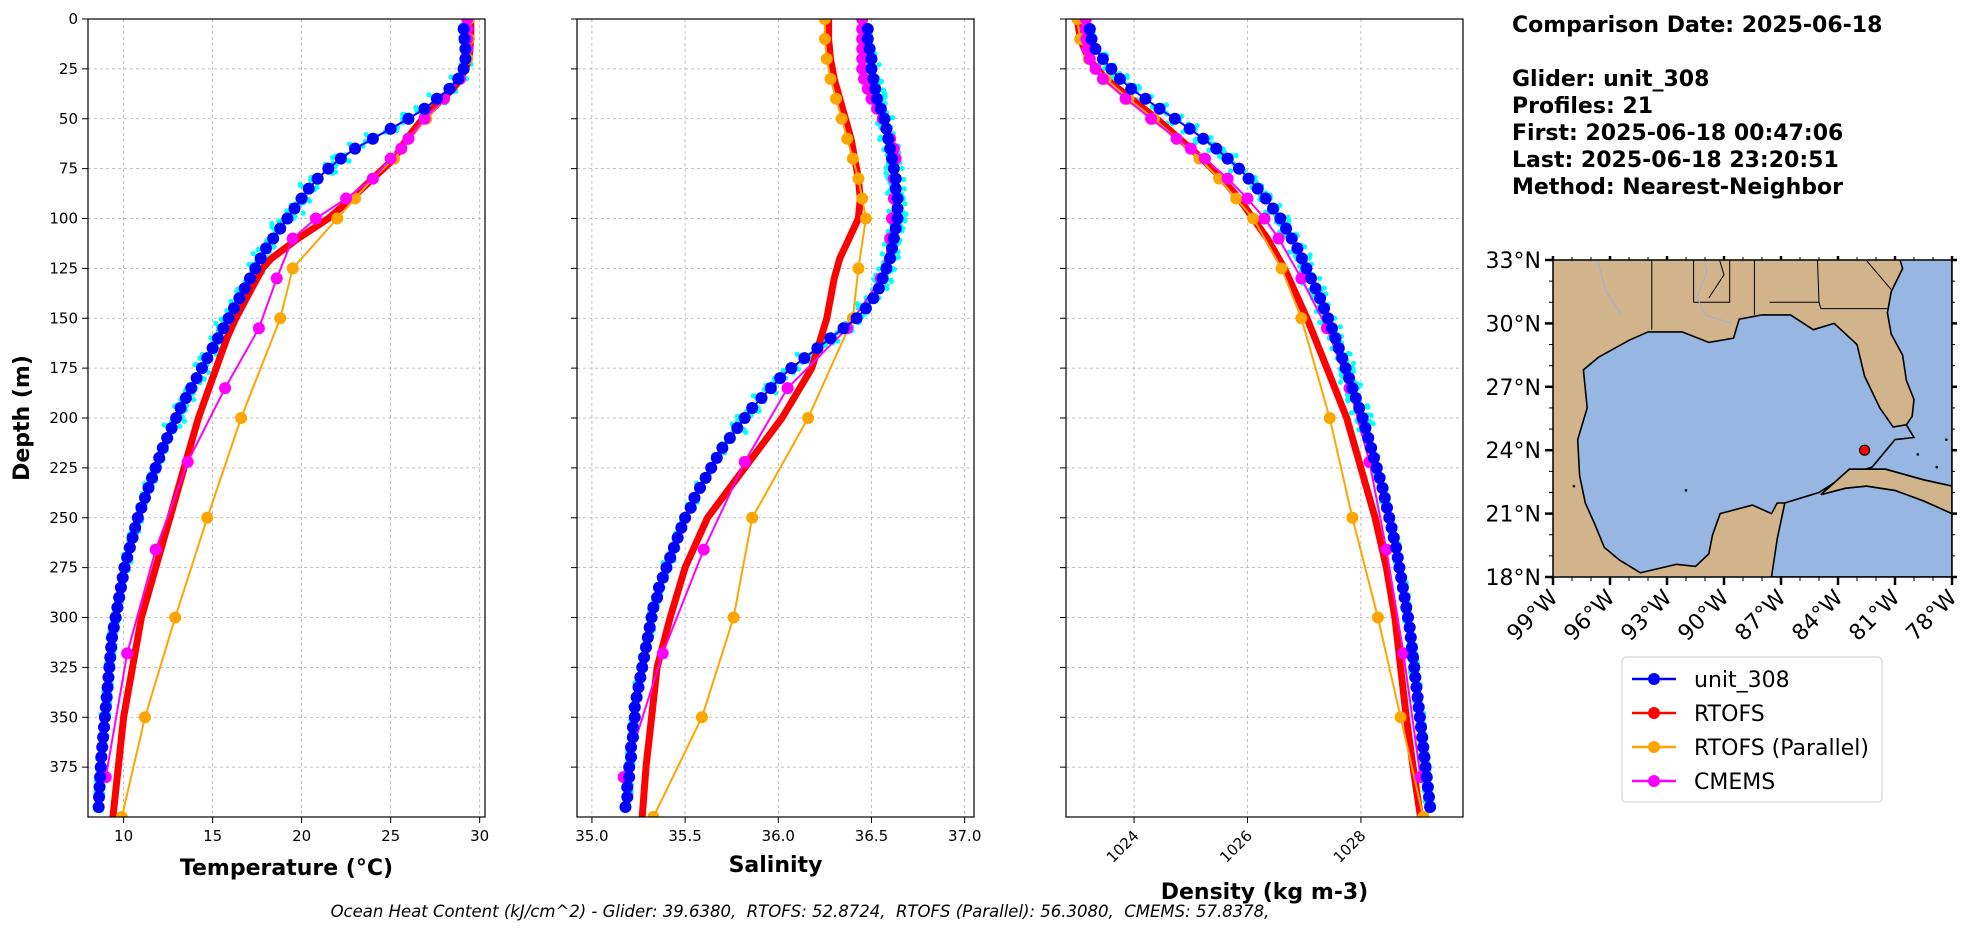 The image size is (1987, 934). I want to click on y-tick-label: 350, so click(63, 717).